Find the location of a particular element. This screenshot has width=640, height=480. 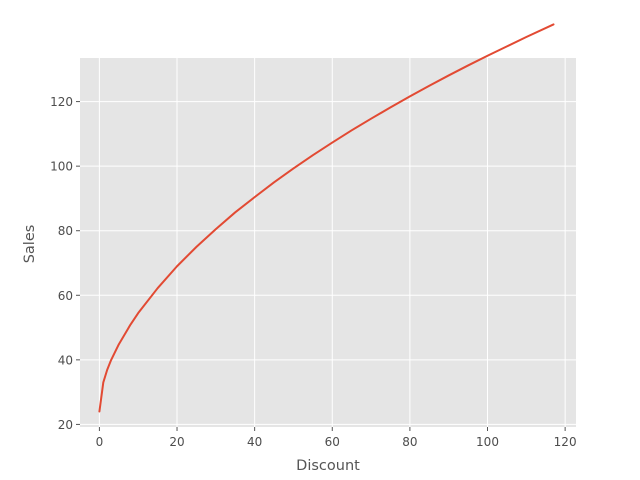

y-tick-label: 80 is located at coordinates (65, 231).